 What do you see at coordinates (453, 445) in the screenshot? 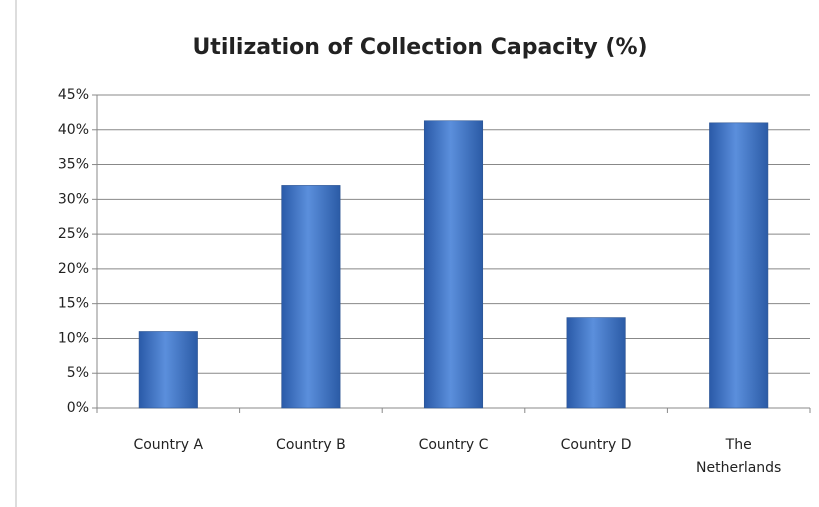
I see `x-tick-label: Country C` at bounding box center [453, 445].